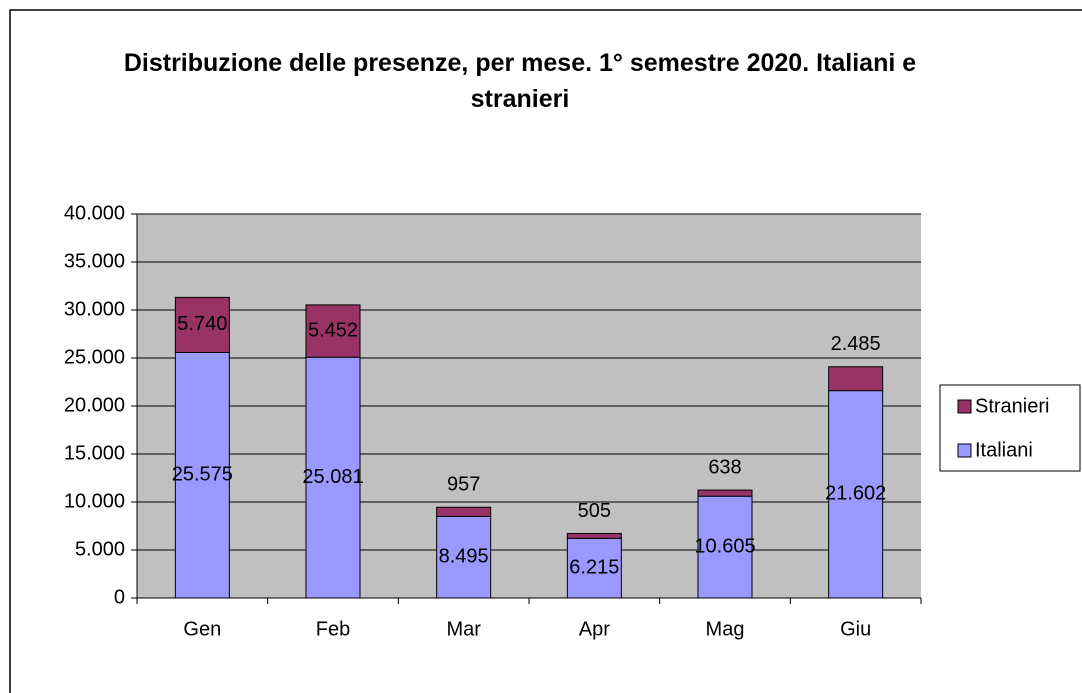 Image resolution: width=1082 pixels, height=693 pixels. I want to click on legend-label: Italiani, so click(1004, 450).